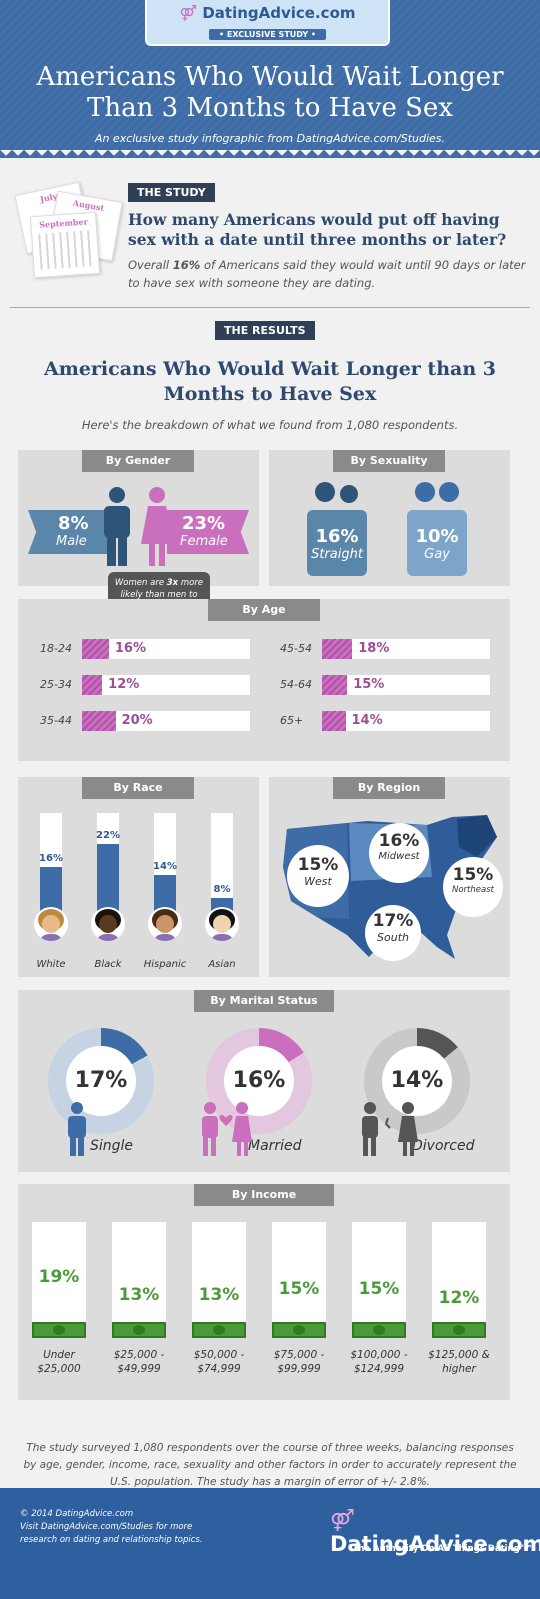 This screenshot has width=540, height=1599. Describe the element at coordinates (56, 648) in the screenshot. I see `age-label: 18-24` at that location.